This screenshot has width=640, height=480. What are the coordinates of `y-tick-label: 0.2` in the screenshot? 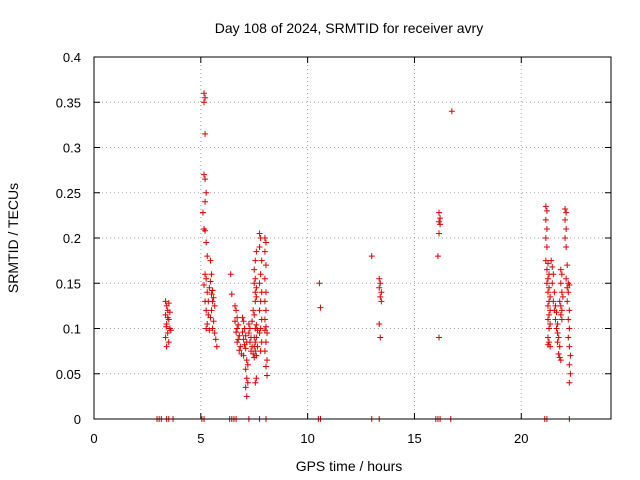 It's located at (72, 238).